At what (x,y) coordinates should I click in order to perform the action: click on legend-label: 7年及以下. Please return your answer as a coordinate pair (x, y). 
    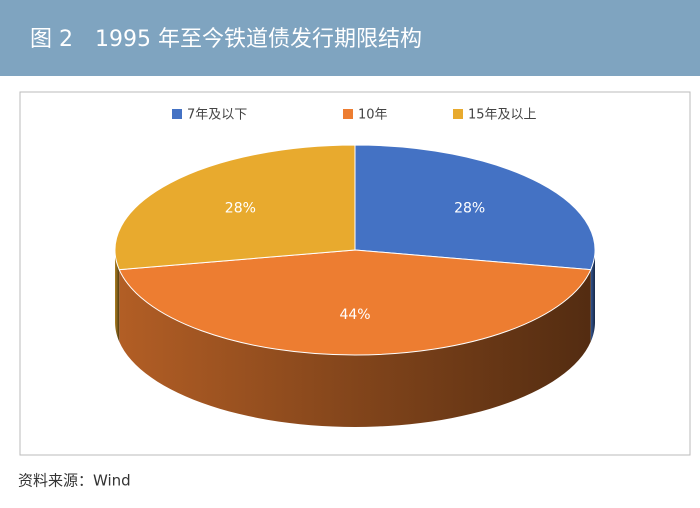
    Looking at the image, I should click on (217, 115).